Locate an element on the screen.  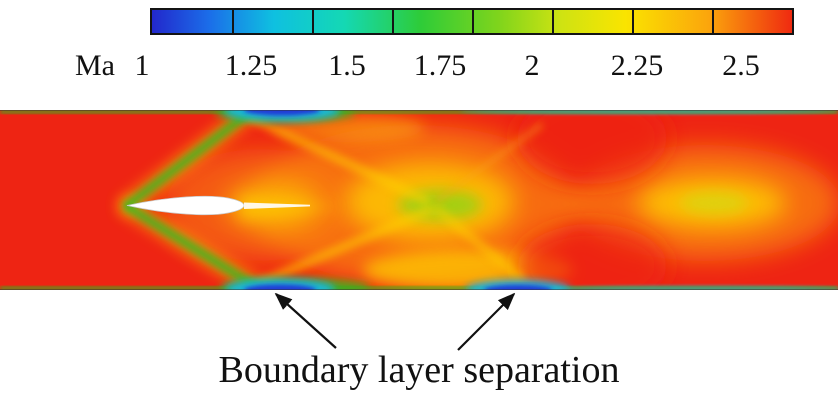
colorbar-title: Ma is located at coordinates (95, 65).